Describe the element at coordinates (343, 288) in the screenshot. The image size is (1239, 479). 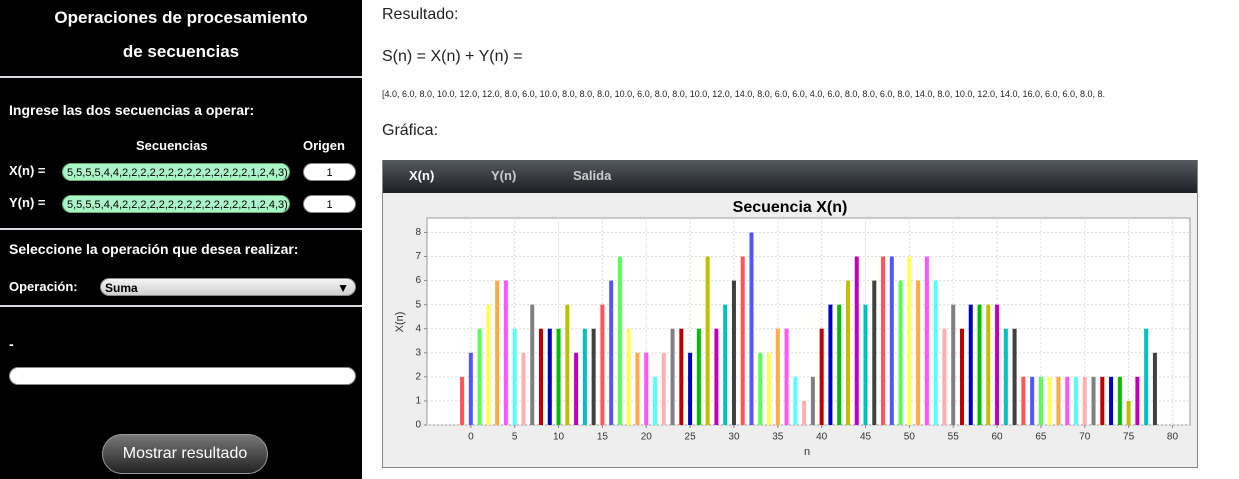
I see `dropdown-arrow: ▼` at that location.